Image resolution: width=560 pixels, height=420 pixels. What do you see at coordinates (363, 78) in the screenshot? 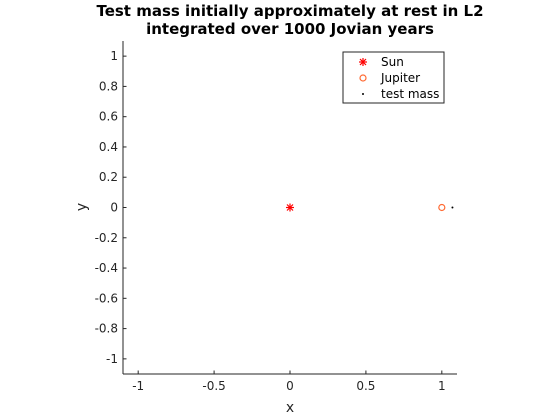
I see `legend-marker-jupiter` at bounding box center [363, 78].